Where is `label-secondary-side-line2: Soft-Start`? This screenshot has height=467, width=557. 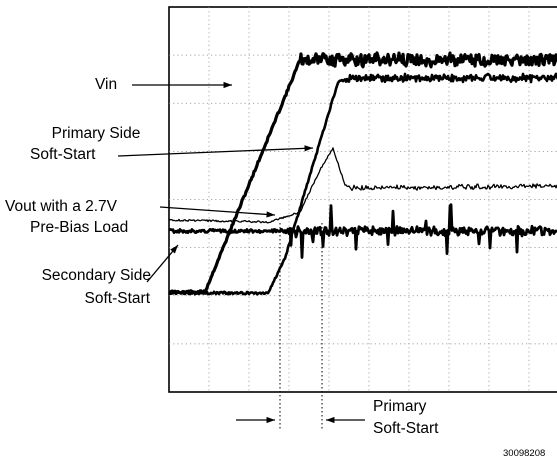 label-secondary-side-line2: Soft-Start is located at coordinates (117, 298).